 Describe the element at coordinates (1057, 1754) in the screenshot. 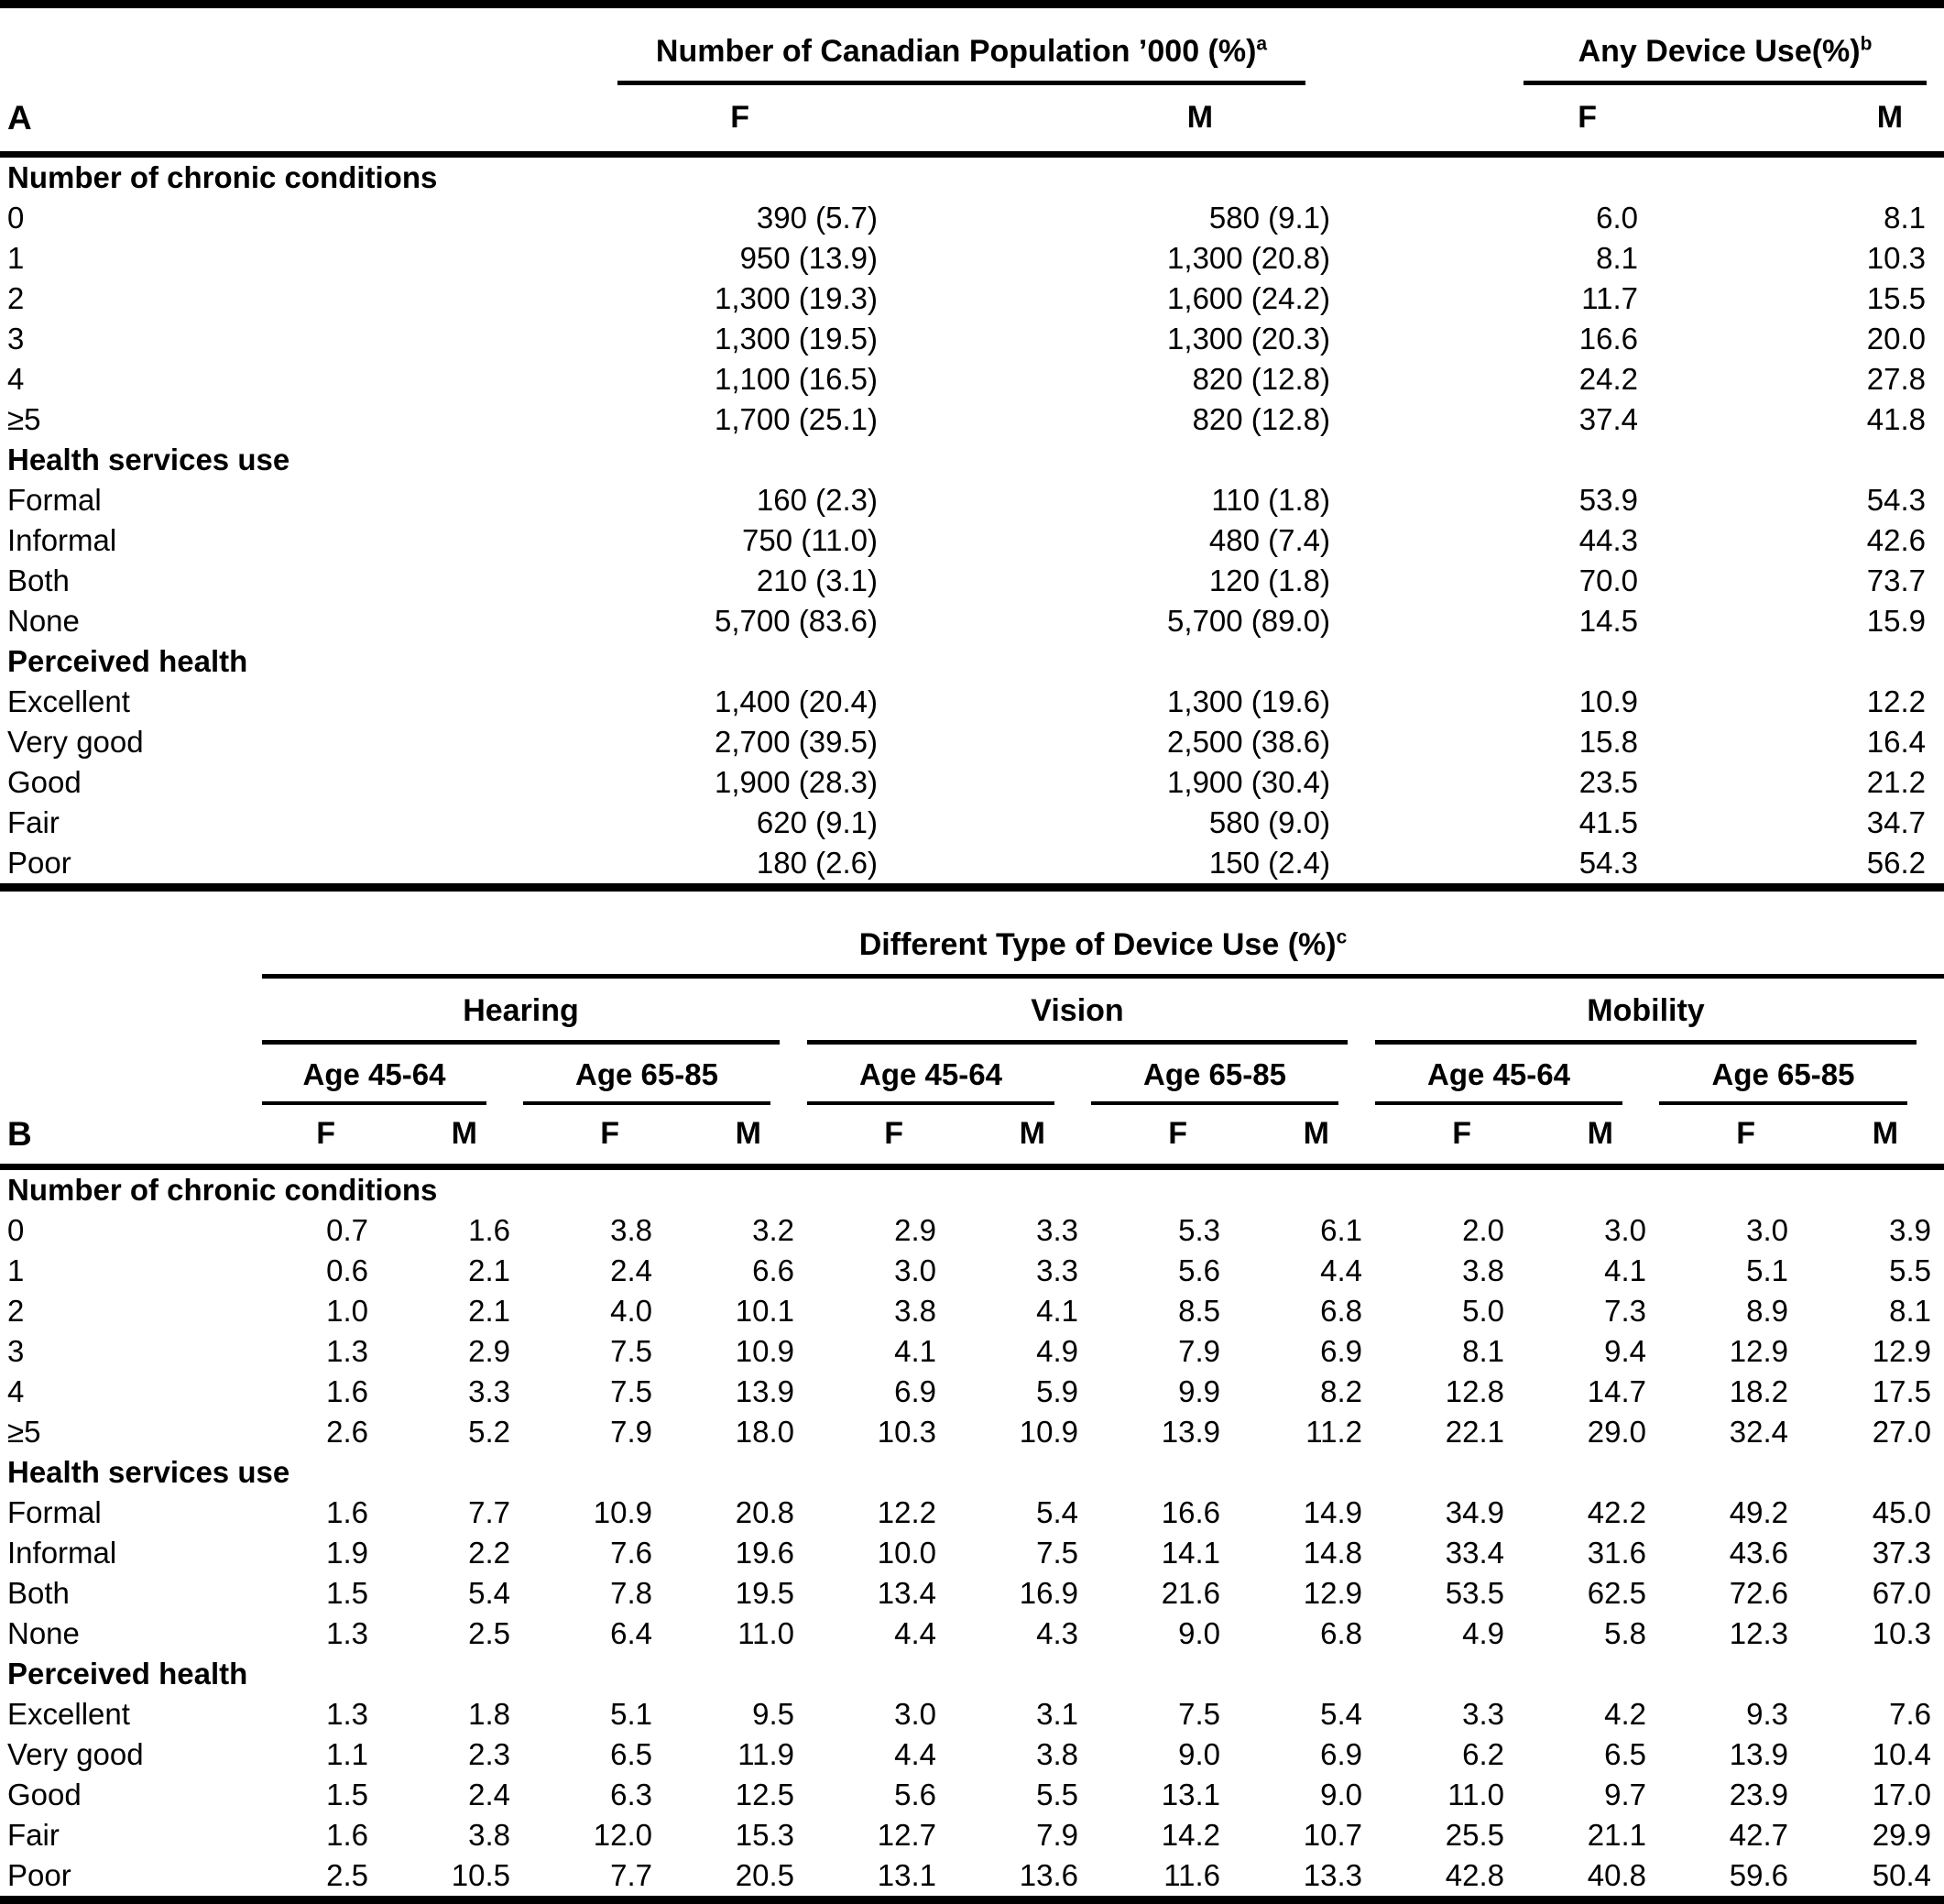

I see `cell: 3.8` at that location.